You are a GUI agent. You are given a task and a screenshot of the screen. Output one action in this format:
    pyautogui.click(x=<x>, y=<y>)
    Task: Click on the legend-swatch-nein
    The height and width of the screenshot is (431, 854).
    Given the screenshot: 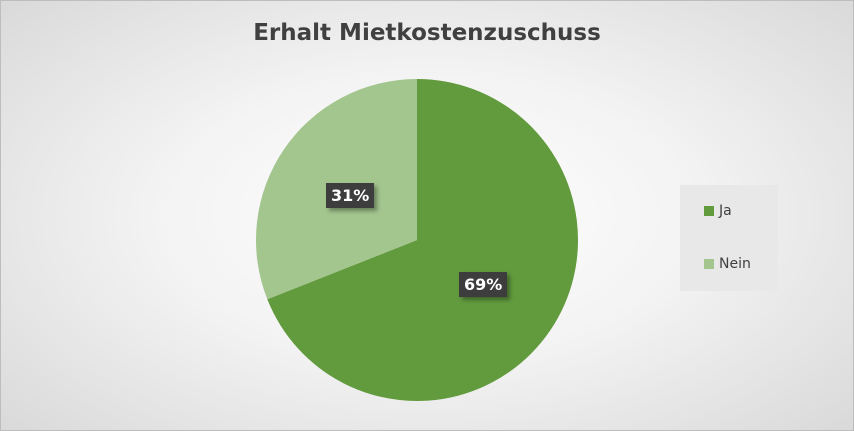 What is the action you would take?
    pyautogui.click(x=709, y=264)
    